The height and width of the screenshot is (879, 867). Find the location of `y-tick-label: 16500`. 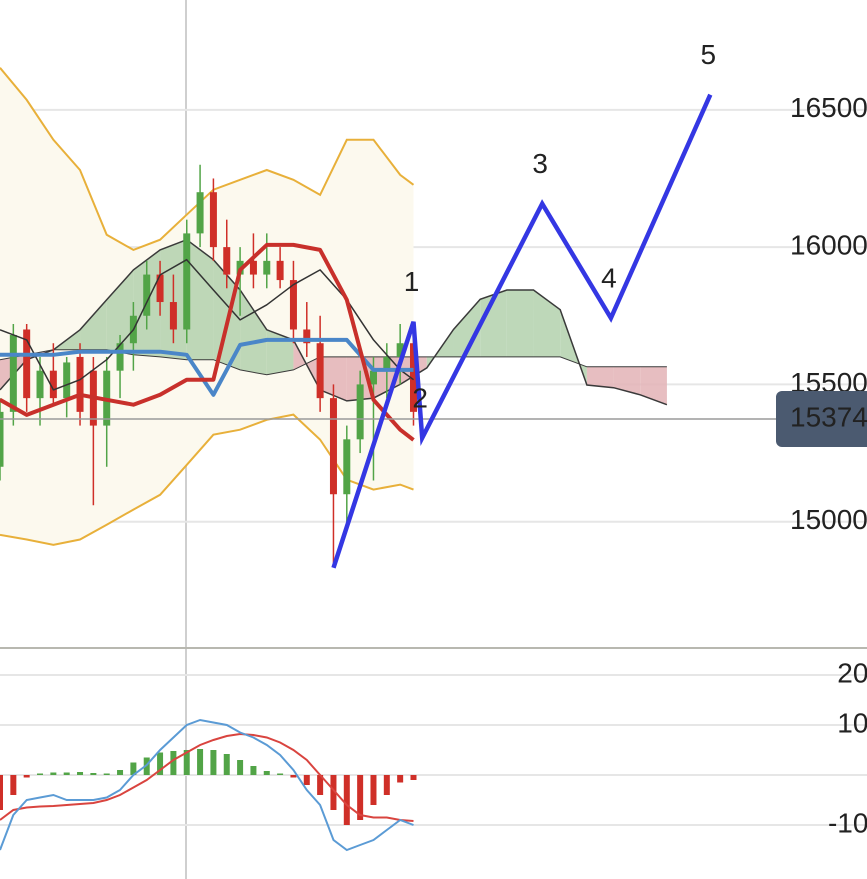

y-tick-label: 16500 is located at coordinates (828, 107).